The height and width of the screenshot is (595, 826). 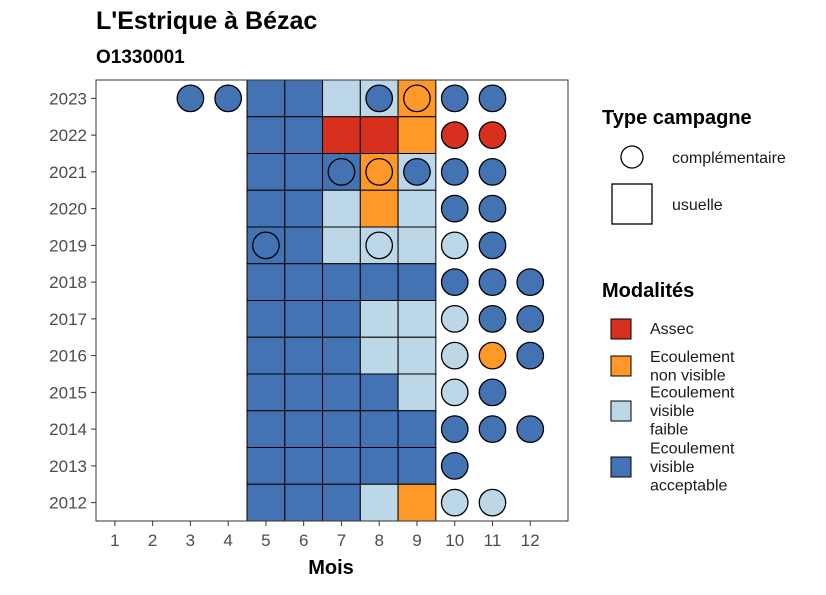 What do you see at coordinates (729, 158) in the screenshot?
I see `legend-shape-label: complémentaire` at bounding box center [729, 158].